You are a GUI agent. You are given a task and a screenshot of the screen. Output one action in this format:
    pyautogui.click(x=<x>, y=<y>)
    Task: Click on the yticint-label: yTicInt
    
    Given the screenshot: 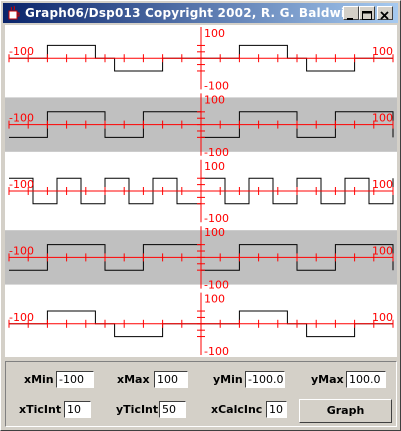 What is the action you would take?
    pyautogui.click(x=137, y=409)
    